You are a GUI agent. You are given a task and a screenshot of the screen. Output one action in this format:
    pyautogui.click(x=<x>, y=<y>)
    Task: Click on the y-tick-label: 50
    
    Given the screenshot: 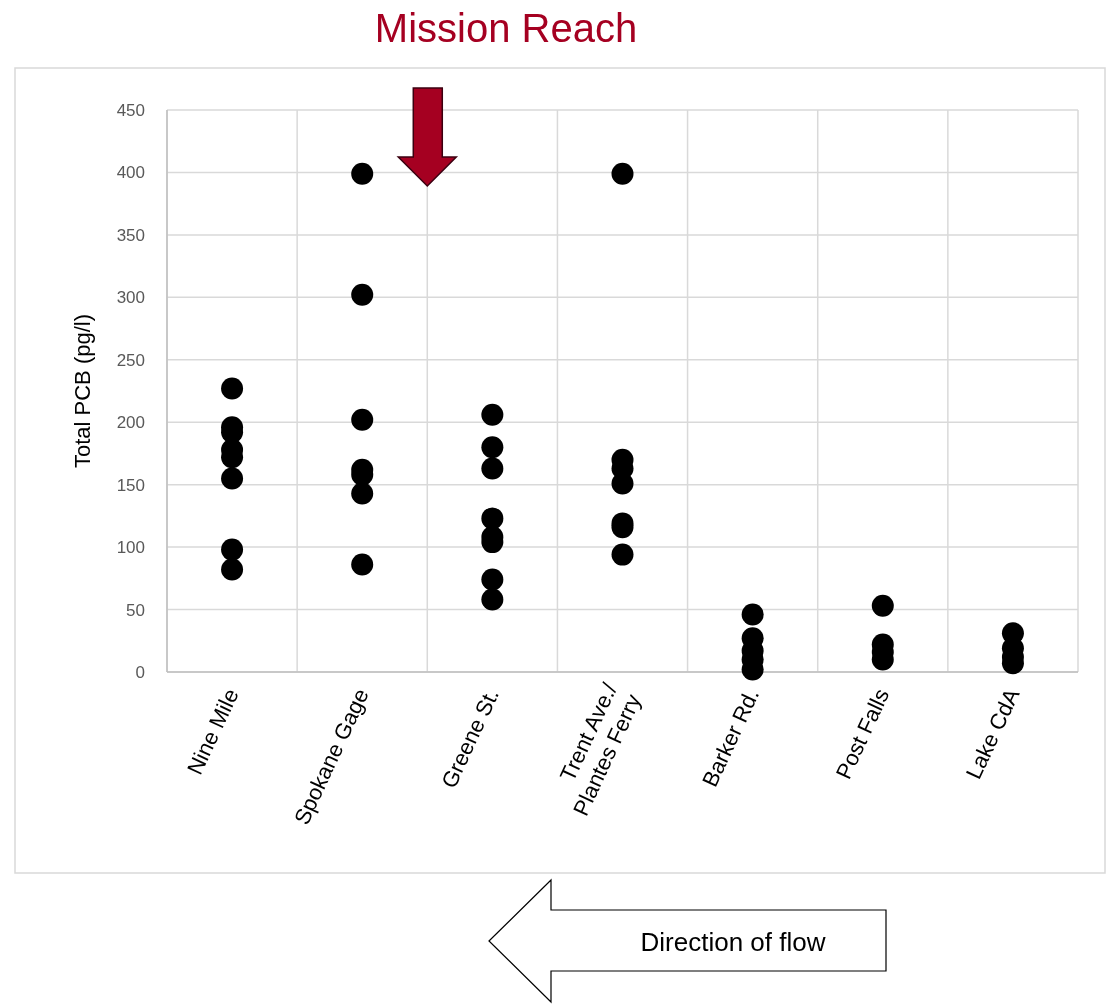 What is the action you would take?
    pyautogui.click(x=135, y=610)
    